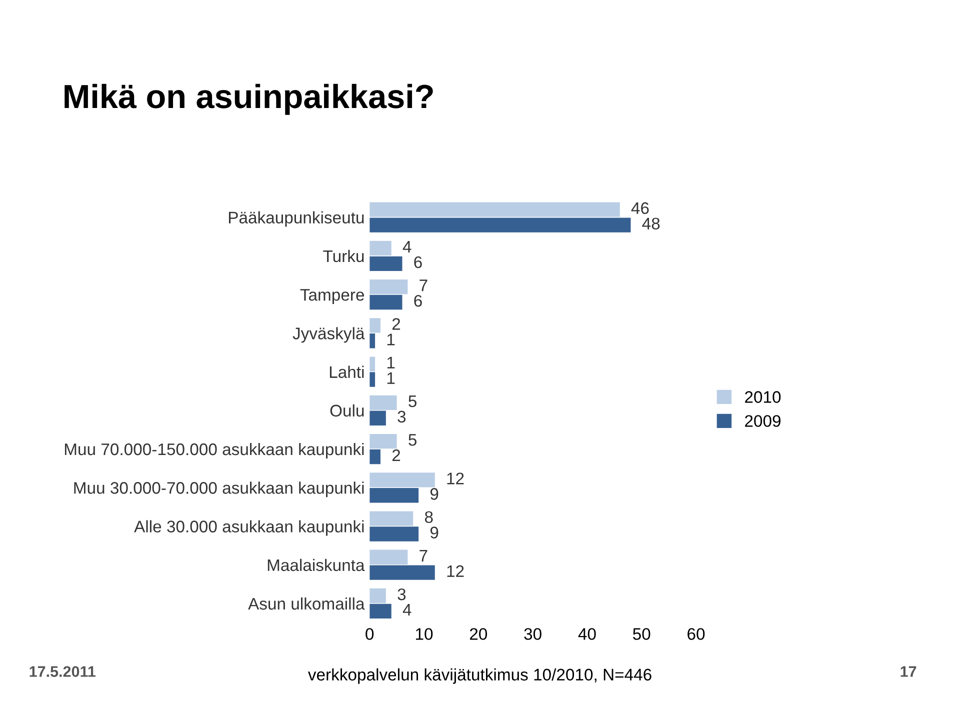 This screenshot has width=960, height=720. What do you see at coordinates (343, 256) in the screenshot?
I see `y-tick-label: Turku` at bounding box center [343, 256].